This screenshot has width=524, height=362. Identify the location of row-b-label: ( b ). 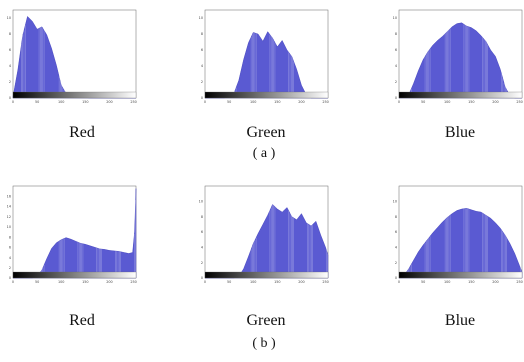
(264, 343).